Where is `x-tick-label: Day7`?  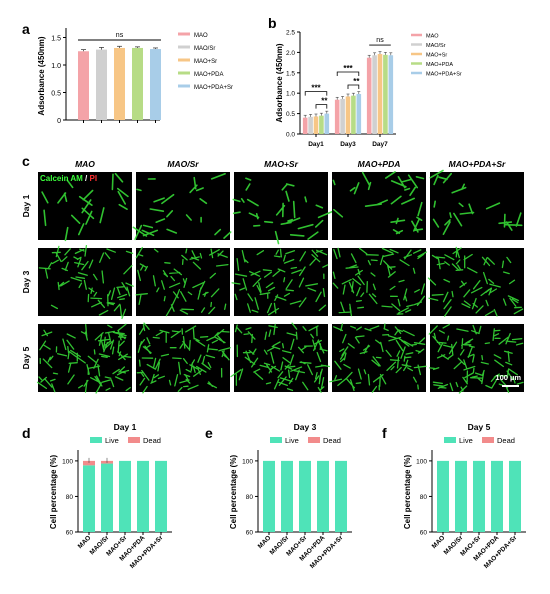
x-tick-label: Day7 is located at coordinates (380, 144).